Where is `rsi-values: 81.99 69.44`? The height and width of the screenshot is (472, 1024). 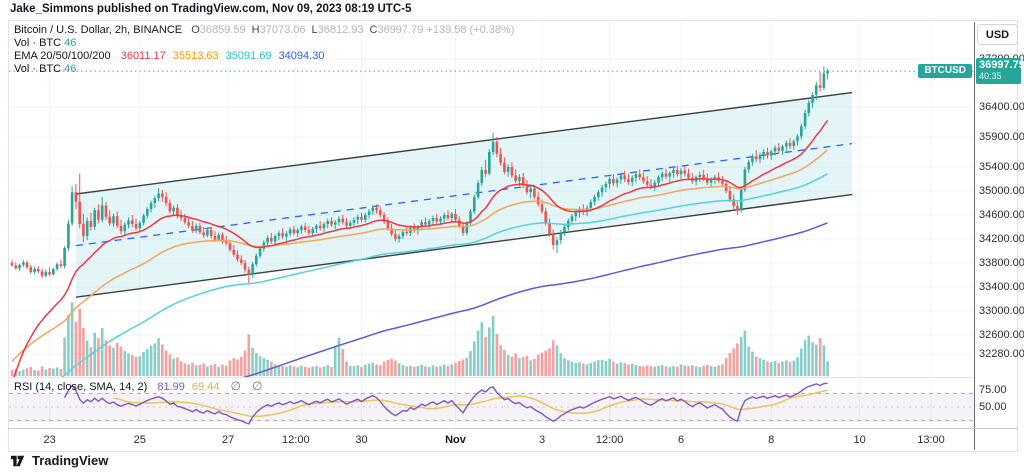 rsi-values: 81.99 69.44 is located at coordinates (184, 387).